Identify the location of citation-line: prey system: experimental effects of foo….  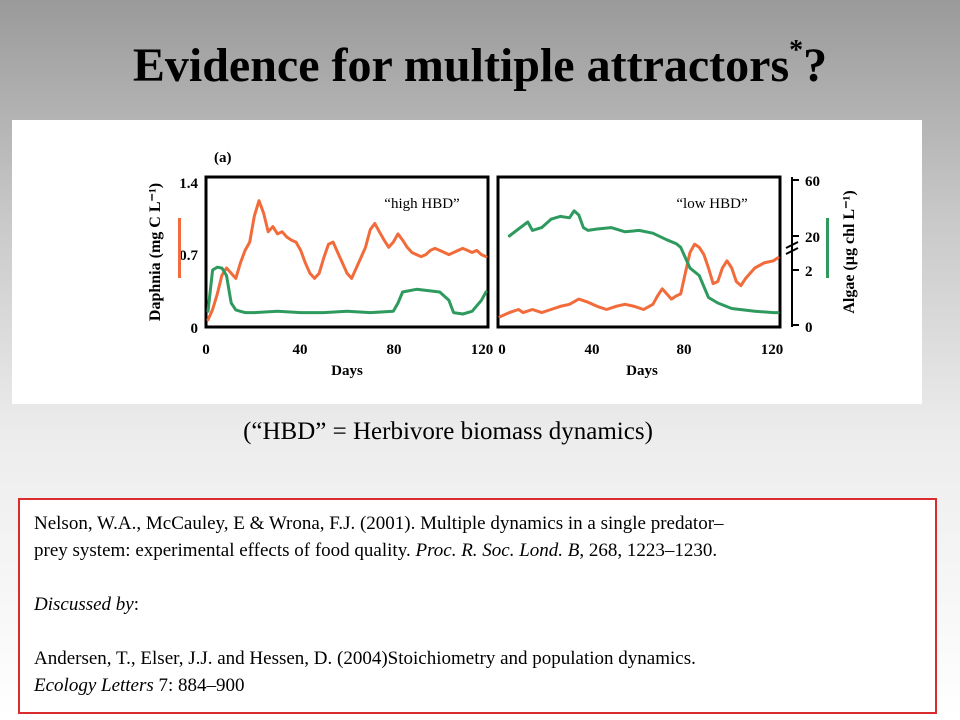
(477, 550).